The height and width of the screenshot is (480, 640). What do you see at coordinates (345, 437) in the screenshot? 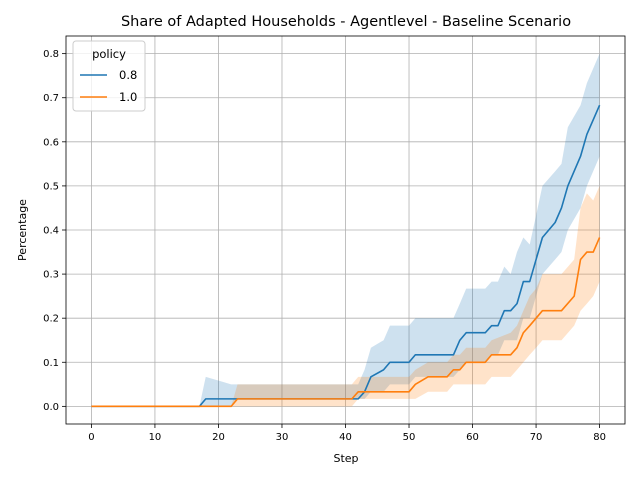
I see `x-tick-label: 40` at bounding box center [345, 437].